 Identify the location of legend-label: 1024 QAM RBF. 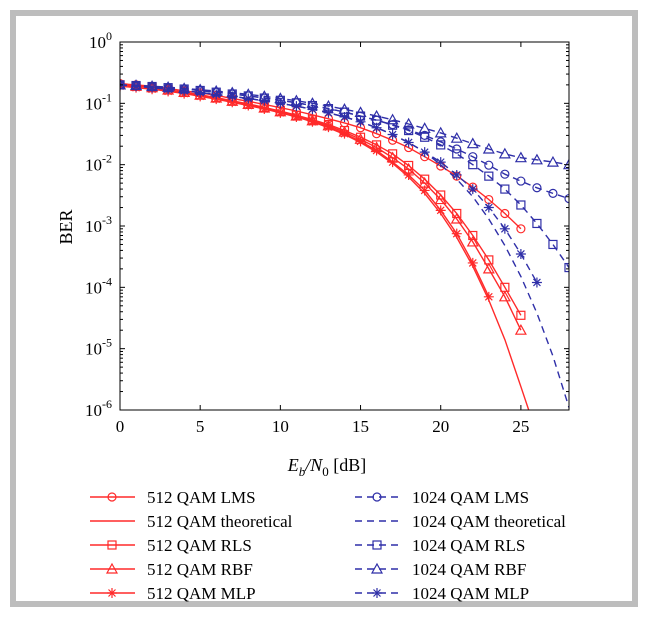
(469, 569).